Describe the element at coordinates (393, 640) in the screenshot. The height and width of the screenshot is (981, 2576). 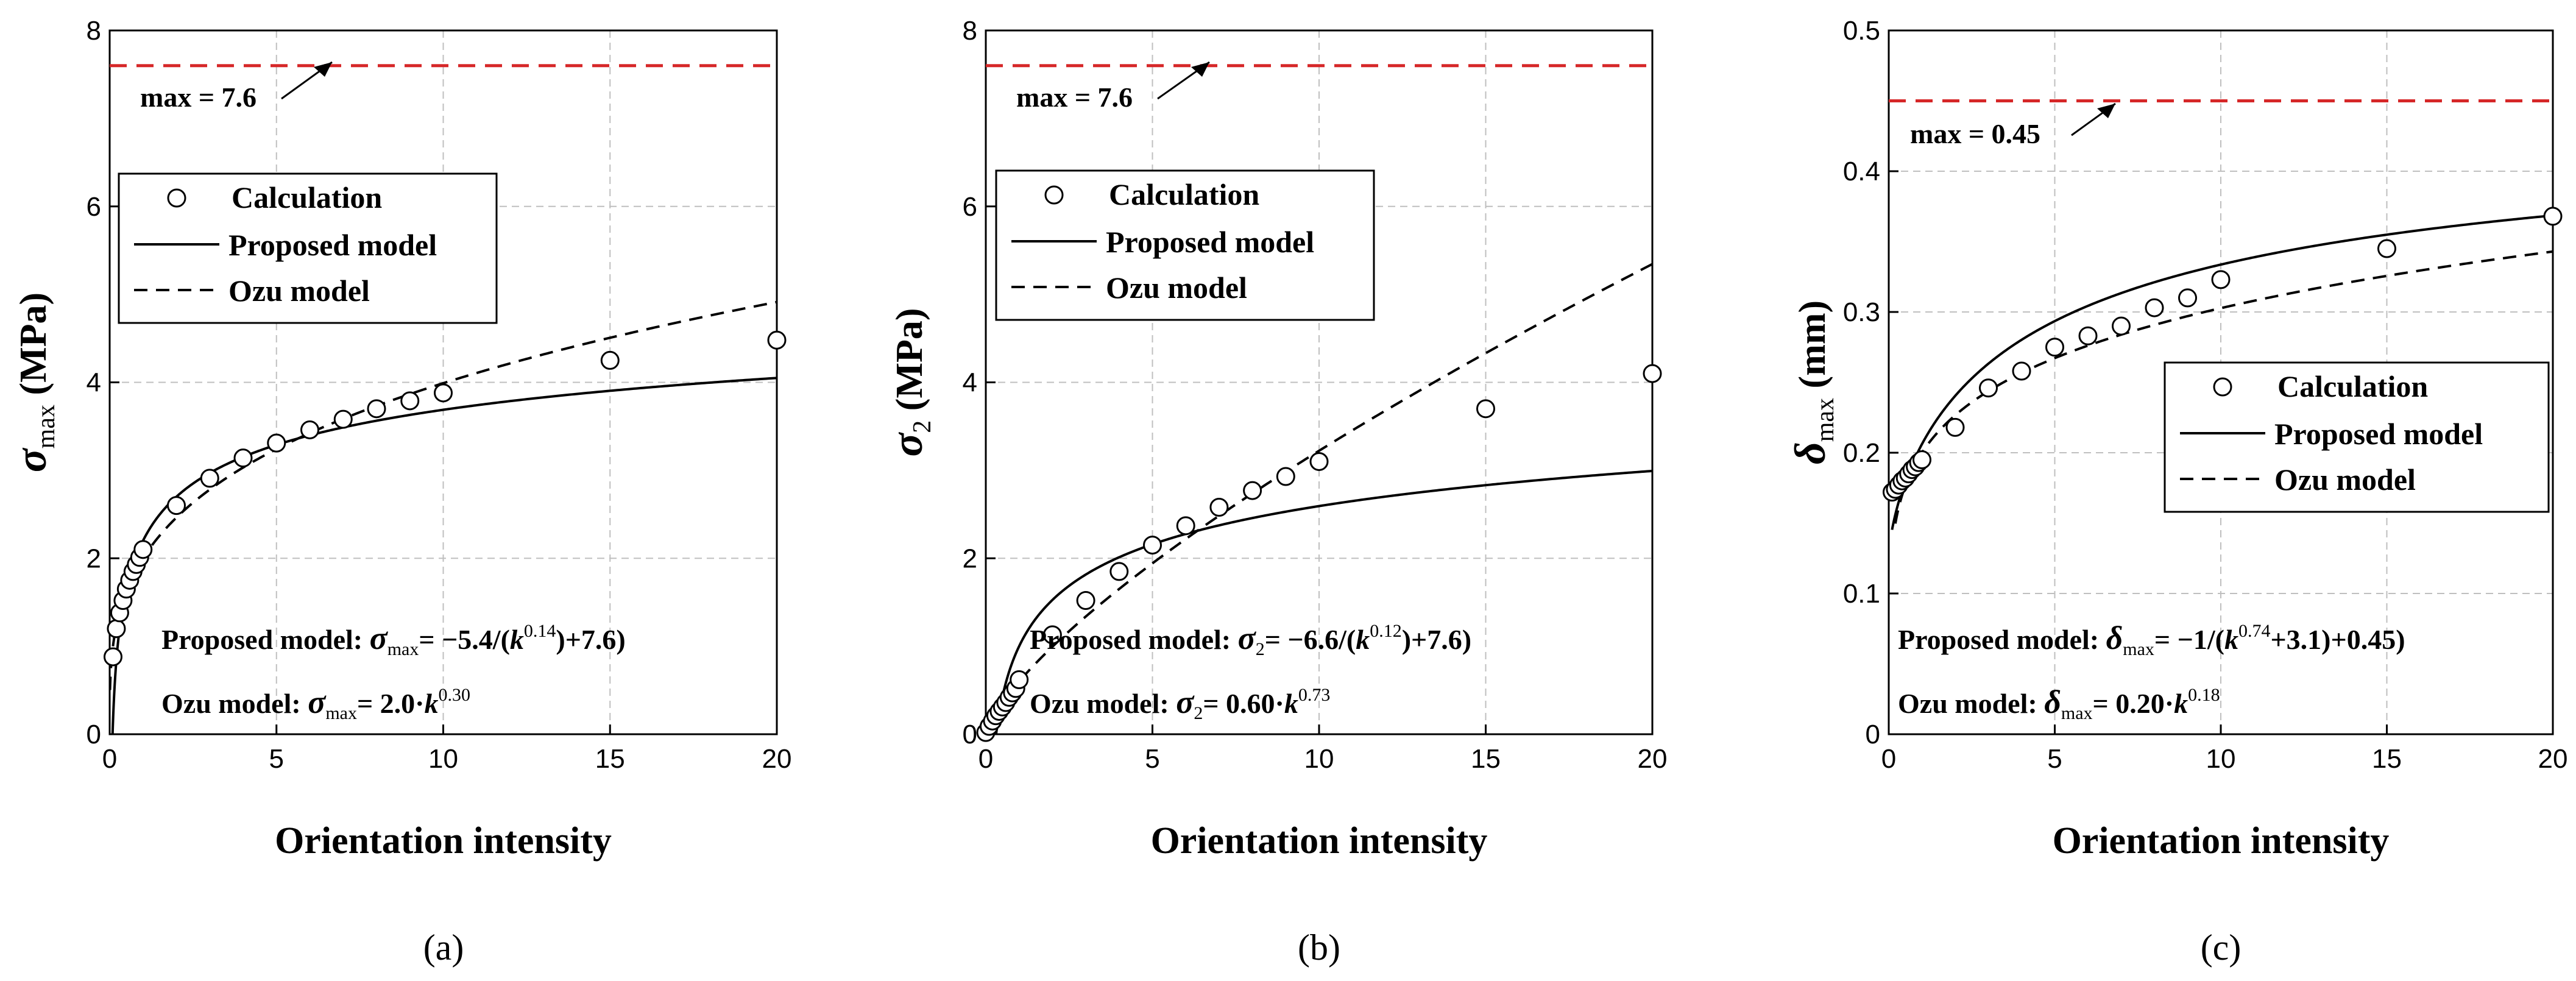
I see `proposed-equation: Proposed model: σmax= −5.4/(k0.14)+7.6)` at that location.